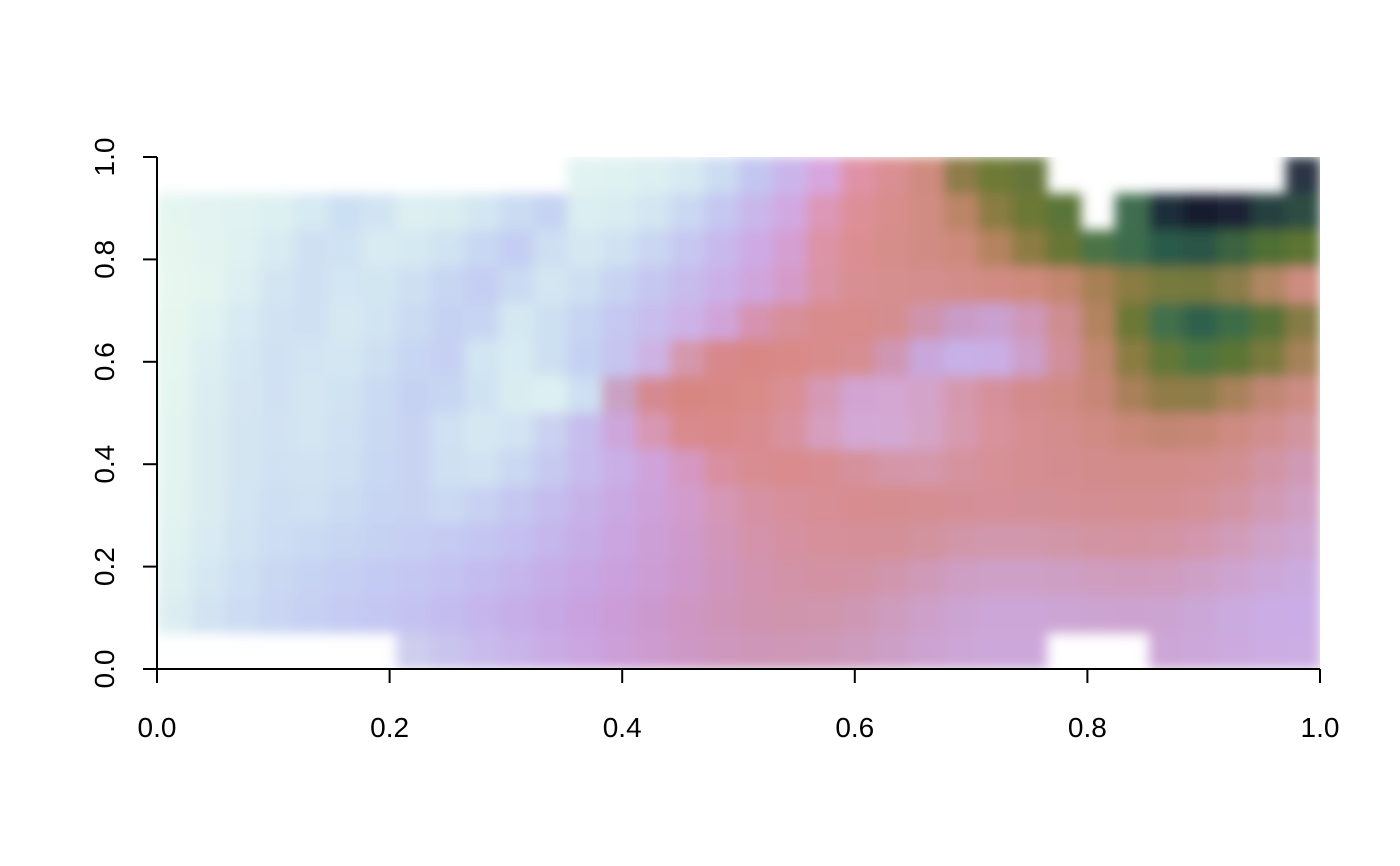 The height and width of the screenshot is (866, 1400). What do you see at coordinates (854, 727) in the screenshot?
I see `x-tick-label: 0.6` at bounding box center [854, 727].